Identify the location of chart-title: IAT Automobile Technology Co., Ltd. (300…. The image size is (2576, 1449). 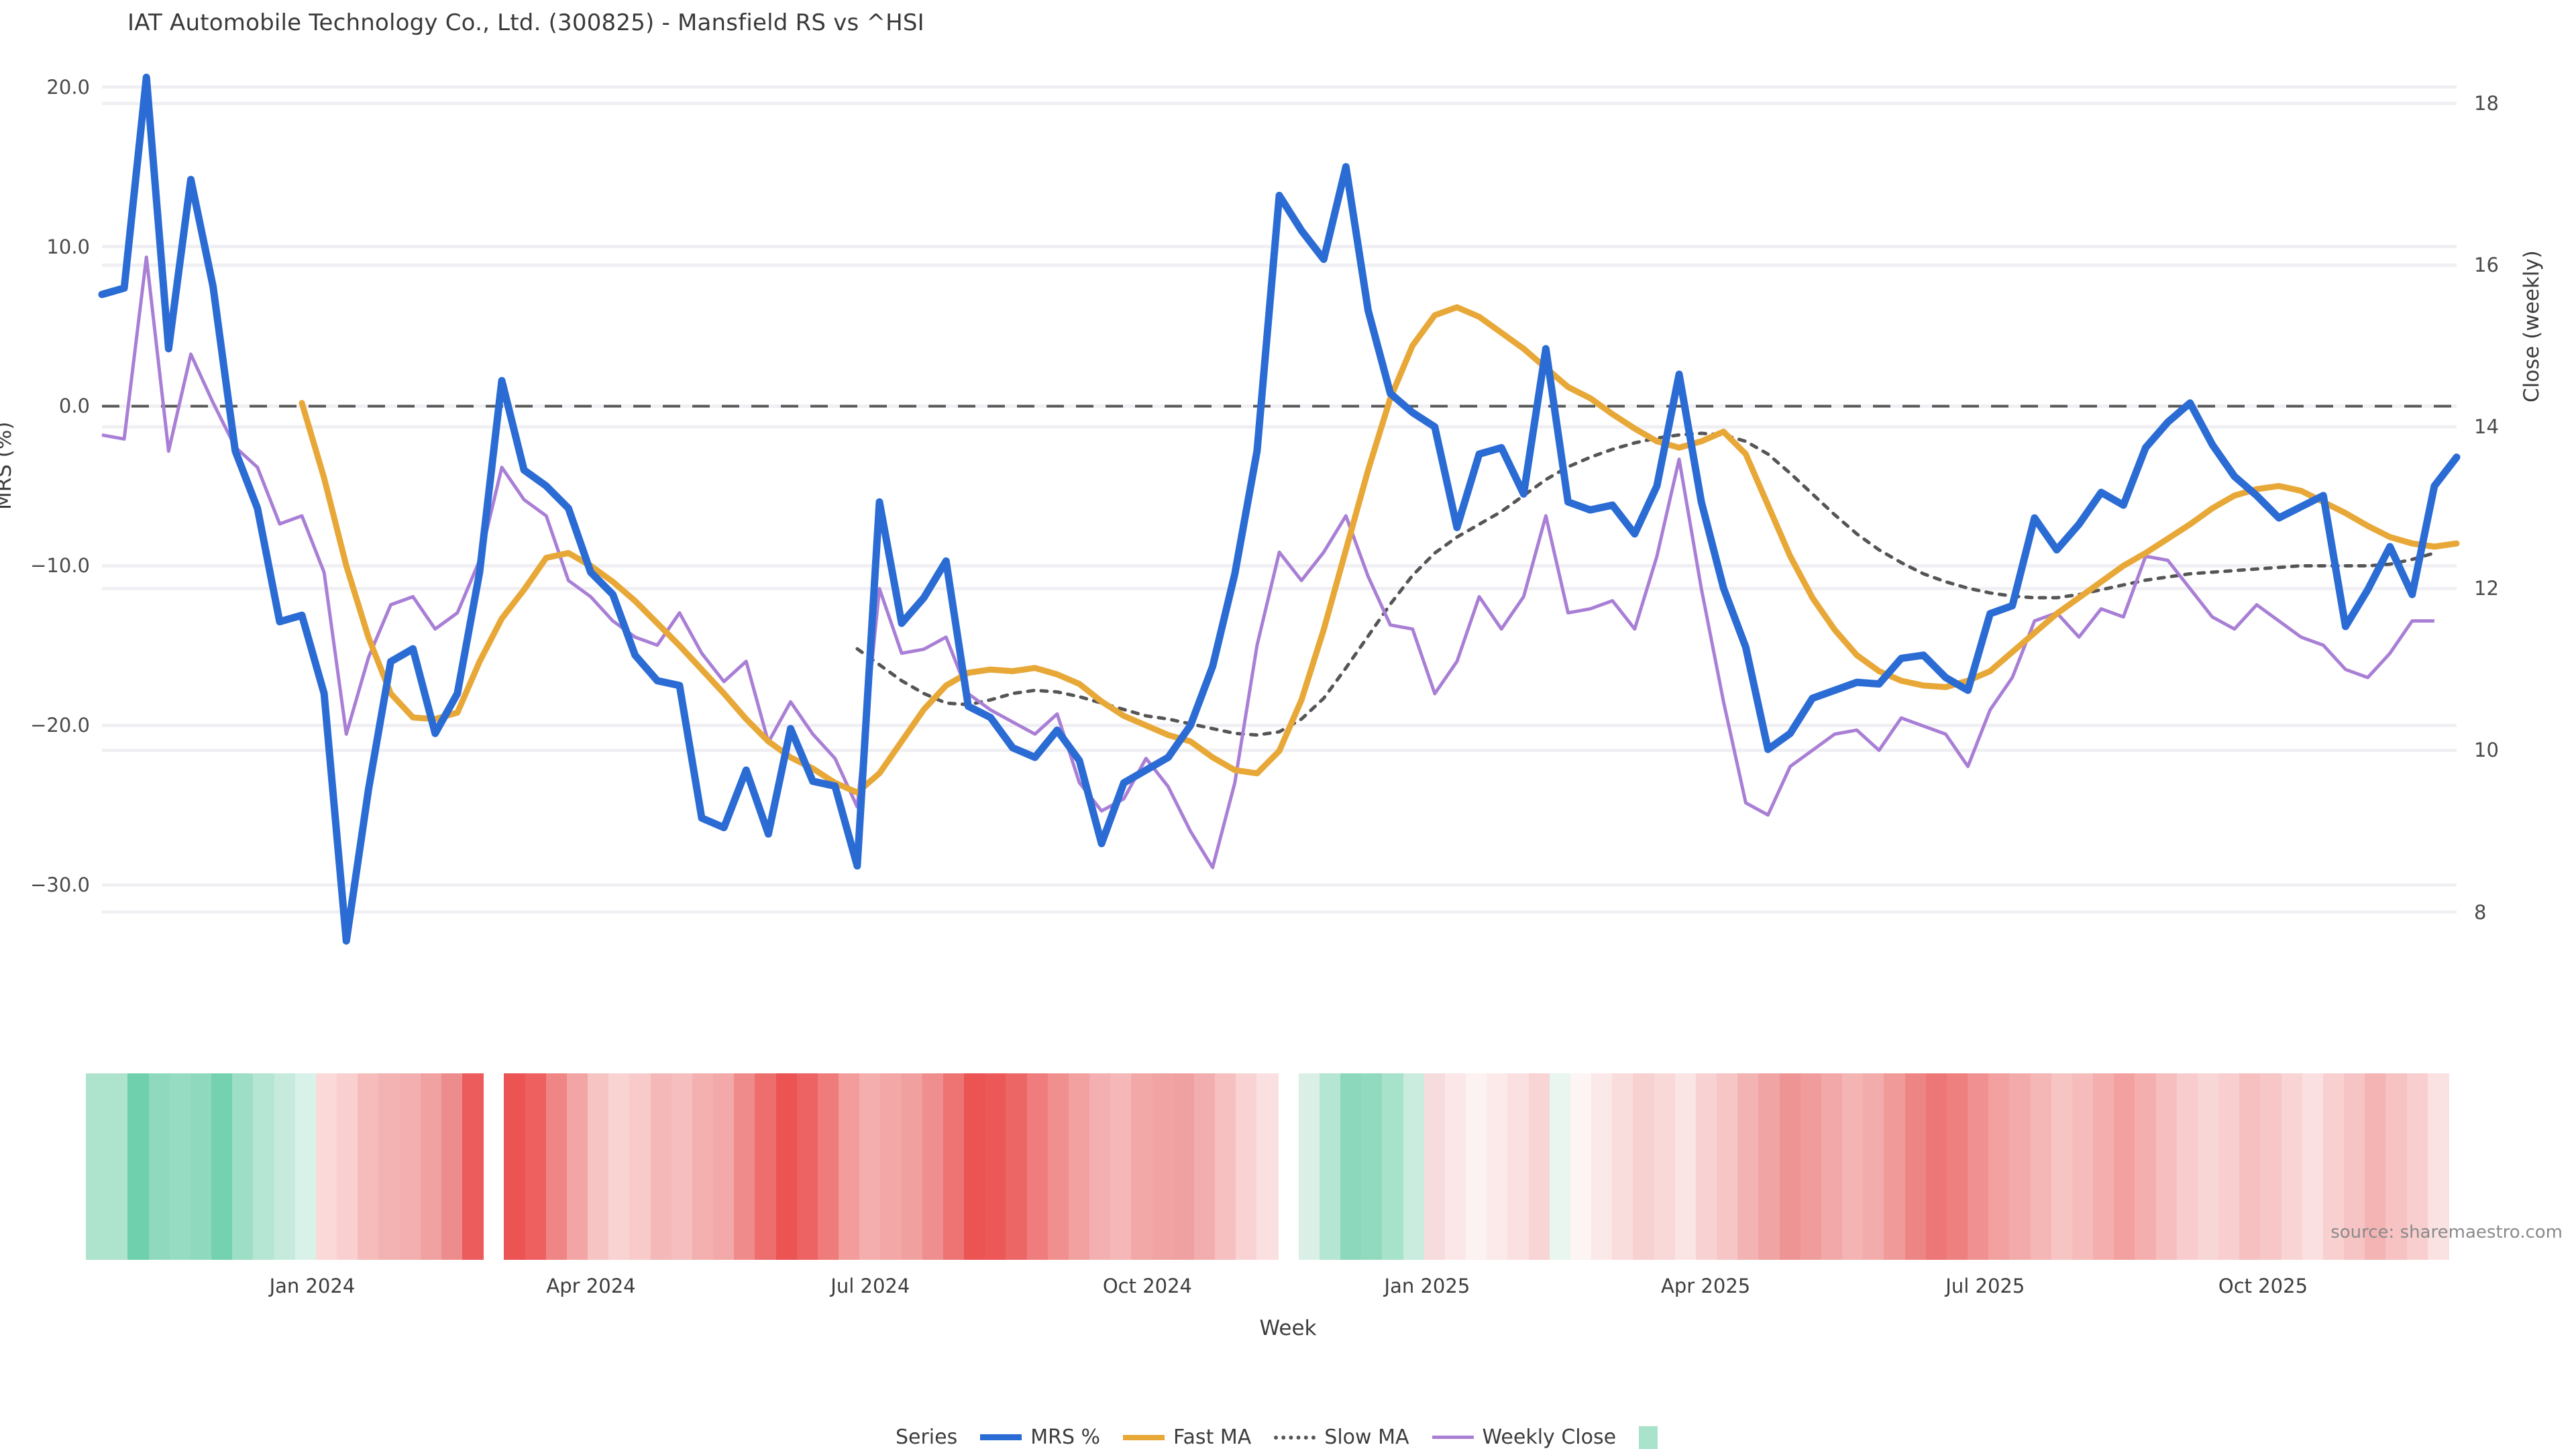
(525, 22).